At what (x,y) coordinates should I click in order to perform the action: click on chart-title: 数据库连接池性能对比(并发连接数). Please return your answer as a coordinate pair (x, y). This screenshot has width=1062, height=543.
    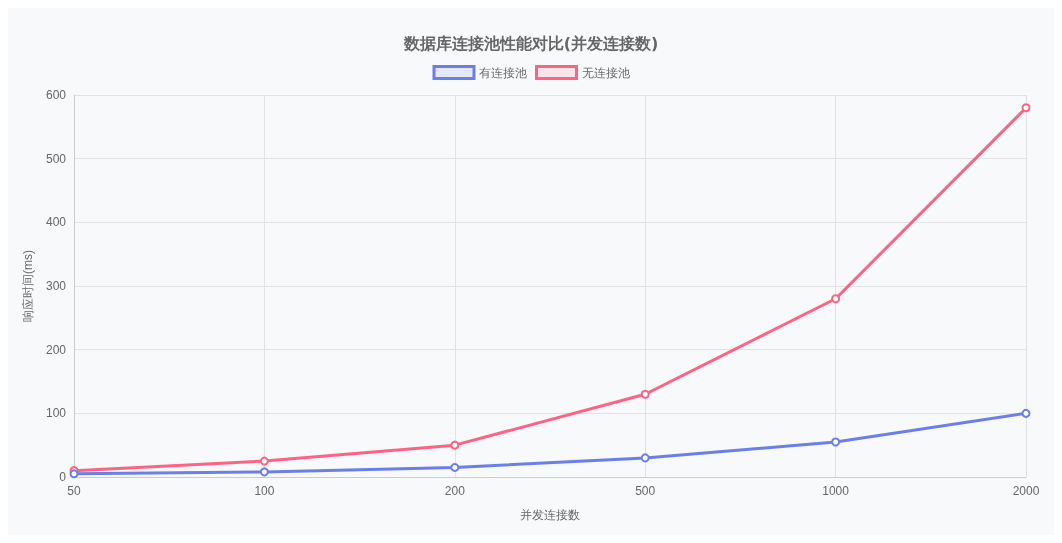
    Looking at the image, I should click on (530, 43).